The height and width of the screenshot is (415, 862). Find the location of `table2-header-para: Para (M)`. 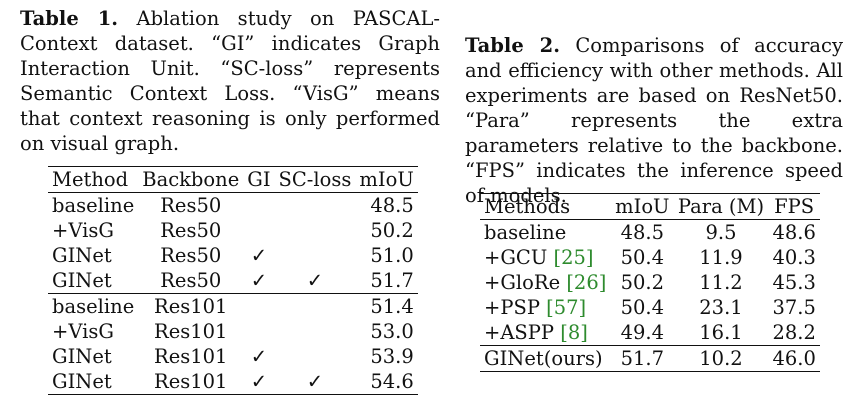

table2-header-para: Para (M) is located at coordinates (721, 206).